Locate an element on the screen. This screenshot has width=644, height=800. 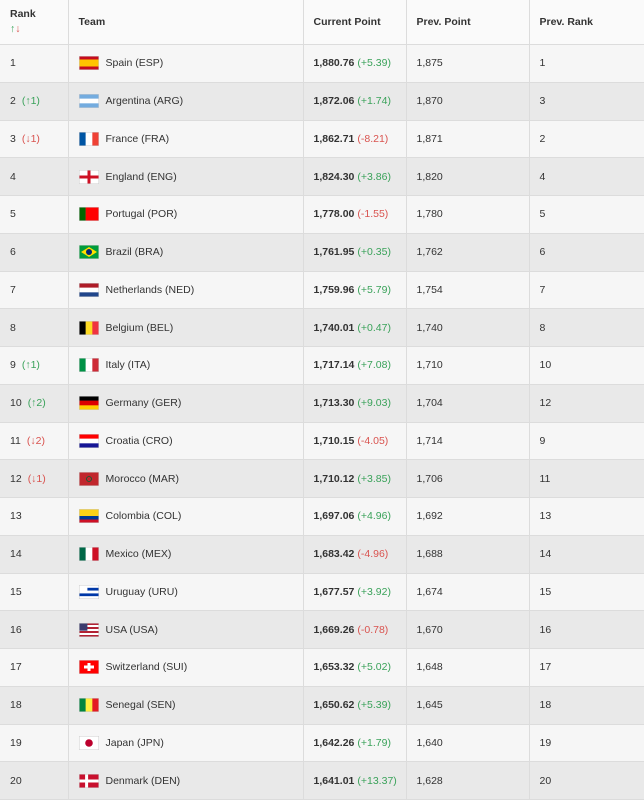
current-point-cell: 1,761.95 (+0.35) is located at coordinates (355, 252).